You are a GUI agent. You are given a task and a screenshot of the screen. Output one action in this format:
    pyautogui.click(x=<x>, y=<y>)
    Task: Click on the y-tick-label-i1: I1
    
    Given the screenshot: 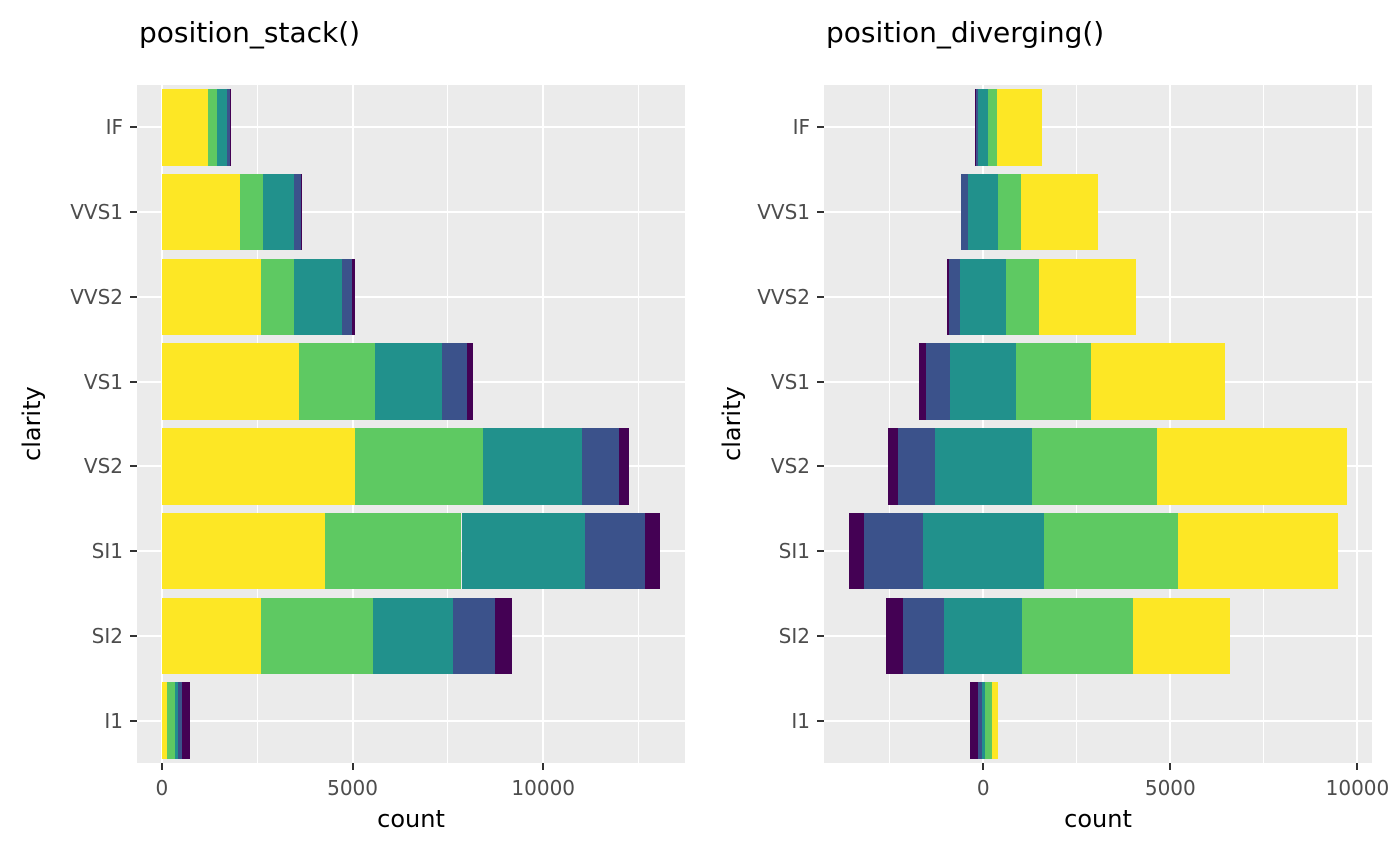 What is the action you would take?
    pyautogui.click(x=113, y=720)
    